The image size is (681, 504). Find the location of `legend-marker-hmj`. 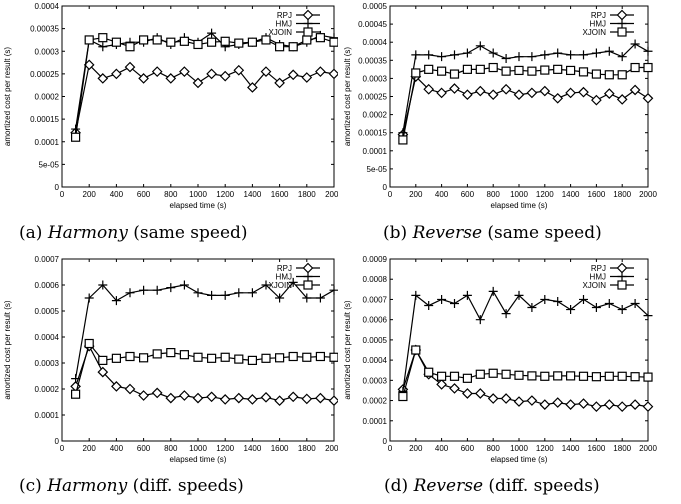

legend-marker-hmj is located at coordinates (622, 23).